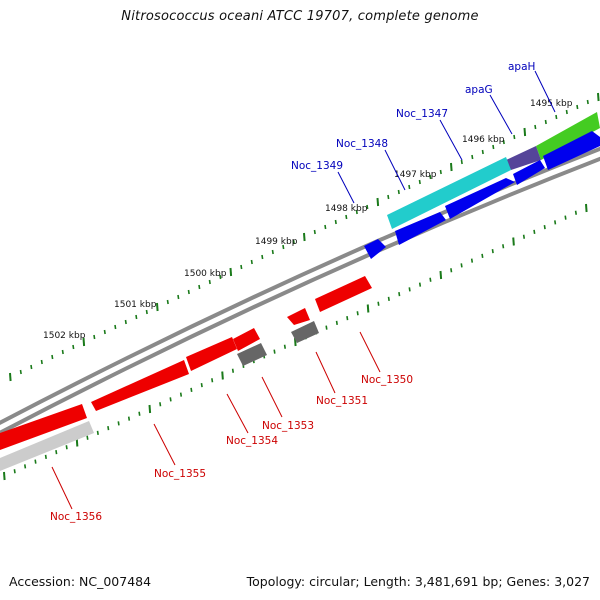 This screenshot has height=600, width=600. I want to click on gene-label-Noc_1356: Noc_1356, so click(76, 517).